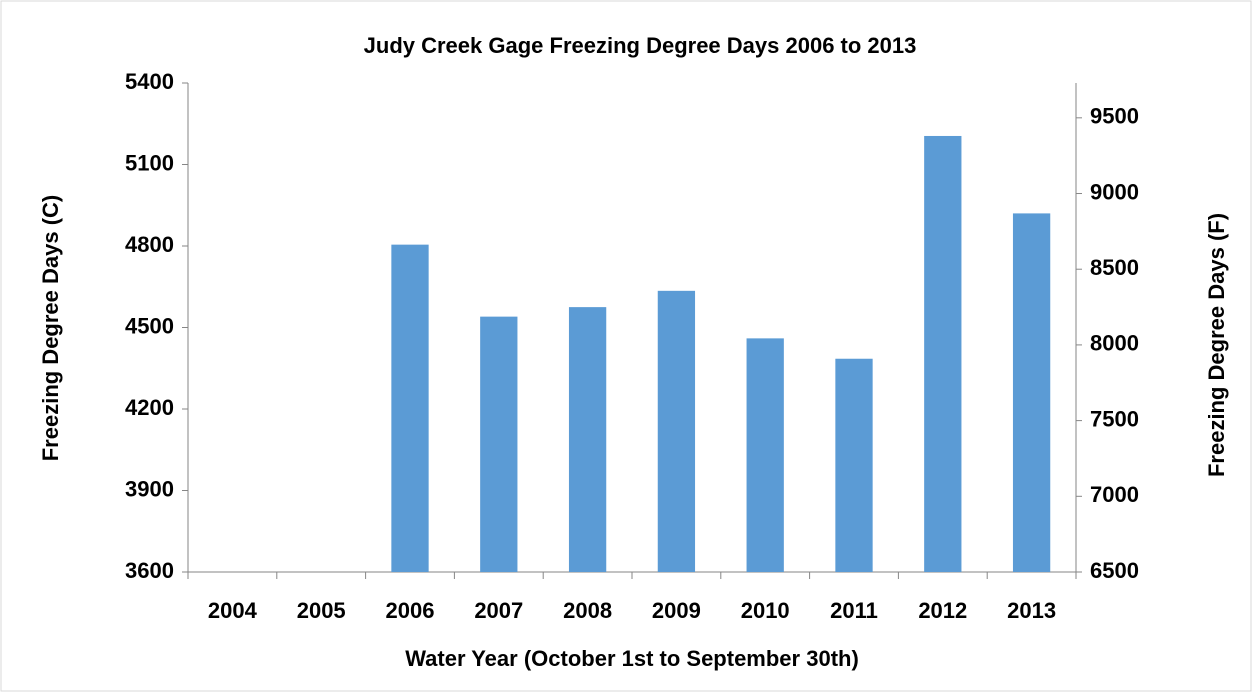 The width and height of the screenshot is (1253, 694). I want to click on y-tick-label: 5100, so click(149, 162).